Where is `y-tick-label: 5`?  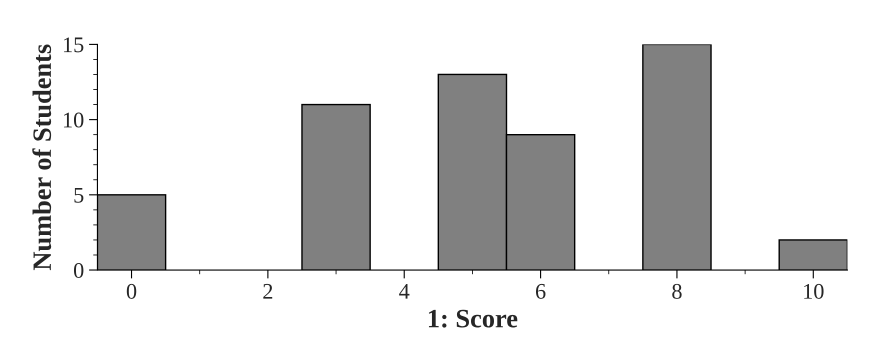 y-tick-label: 5 is located at coordinates (79, 195).